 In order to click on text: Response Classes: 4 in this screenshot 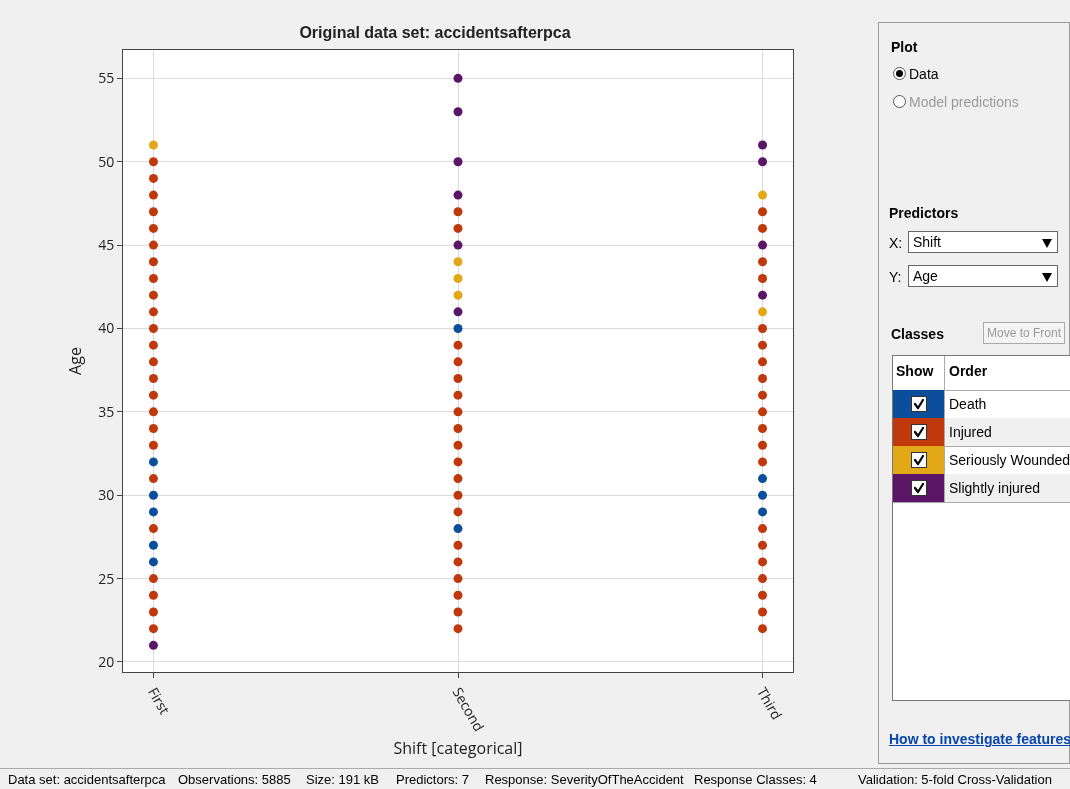, I will do `click(755, 779)`.